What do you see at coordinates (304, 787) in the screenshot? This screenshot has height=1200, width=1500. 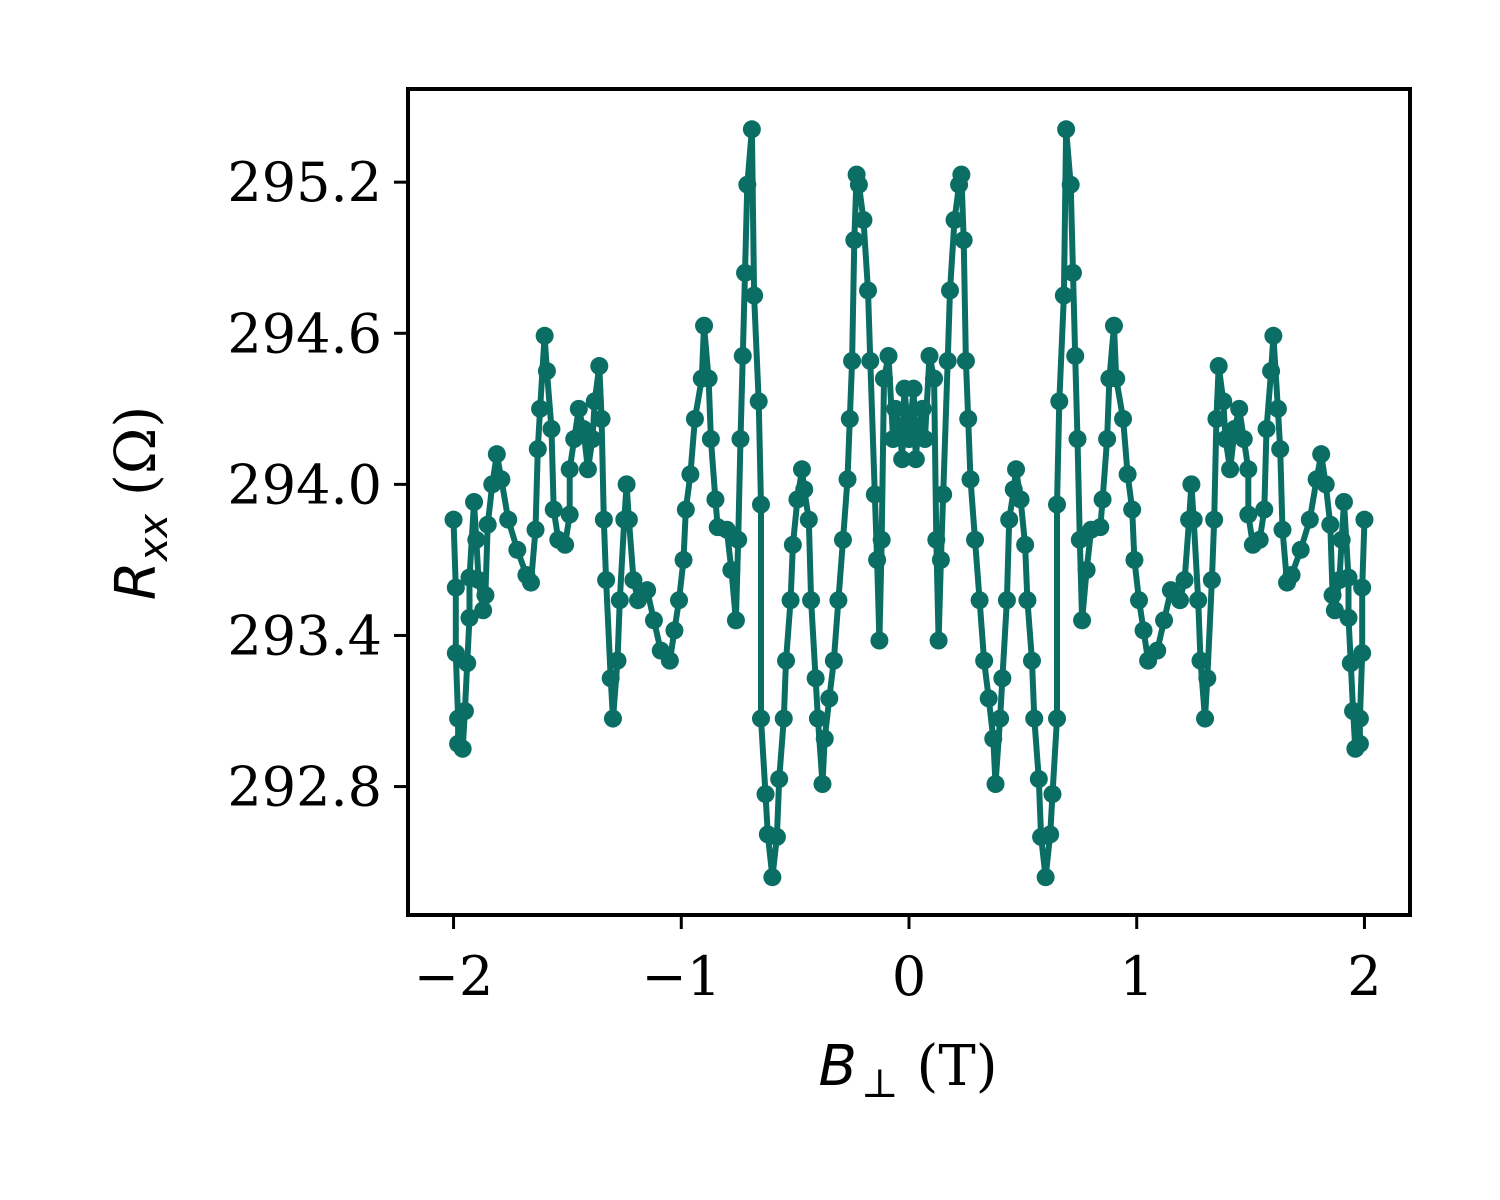 I see `y-tick-label: 292.8` at bounding box center [304, 787].